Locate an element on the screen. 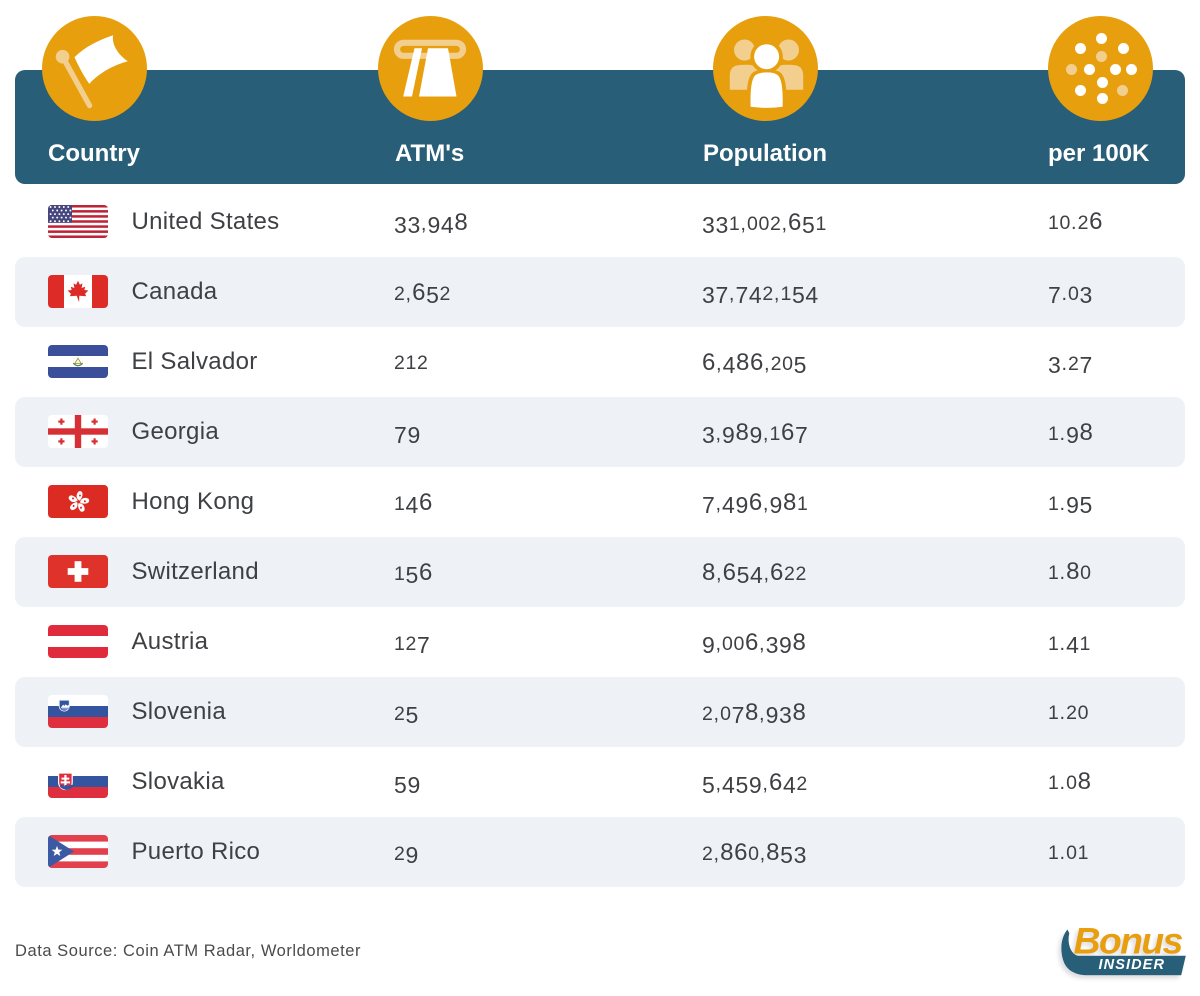 This screenshot has height=996, width=1200. svg-text: Bonus is located at coordinates (1128, 941).